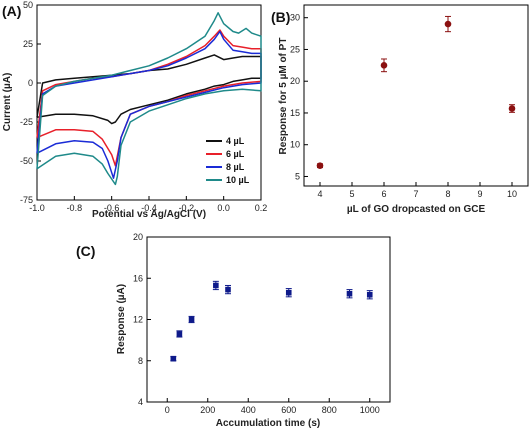 This screenshot has height=429, width=530. I want to click on y-tick-label: 0, so click(30, 83).